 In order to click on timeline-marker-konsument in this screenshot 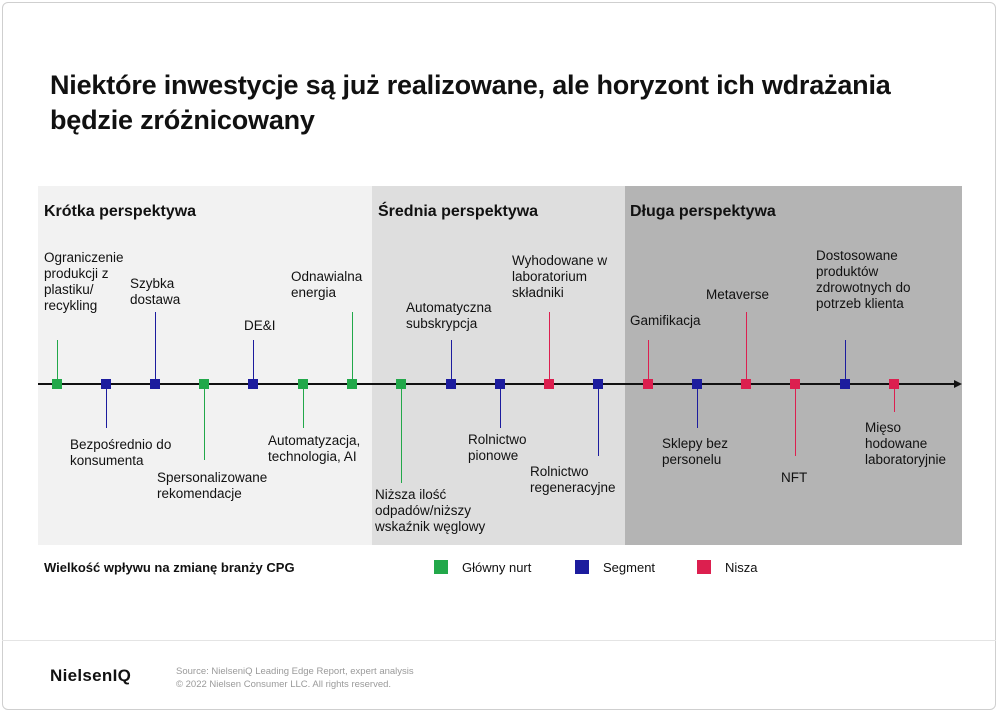, I will do `click(106, 384)`.